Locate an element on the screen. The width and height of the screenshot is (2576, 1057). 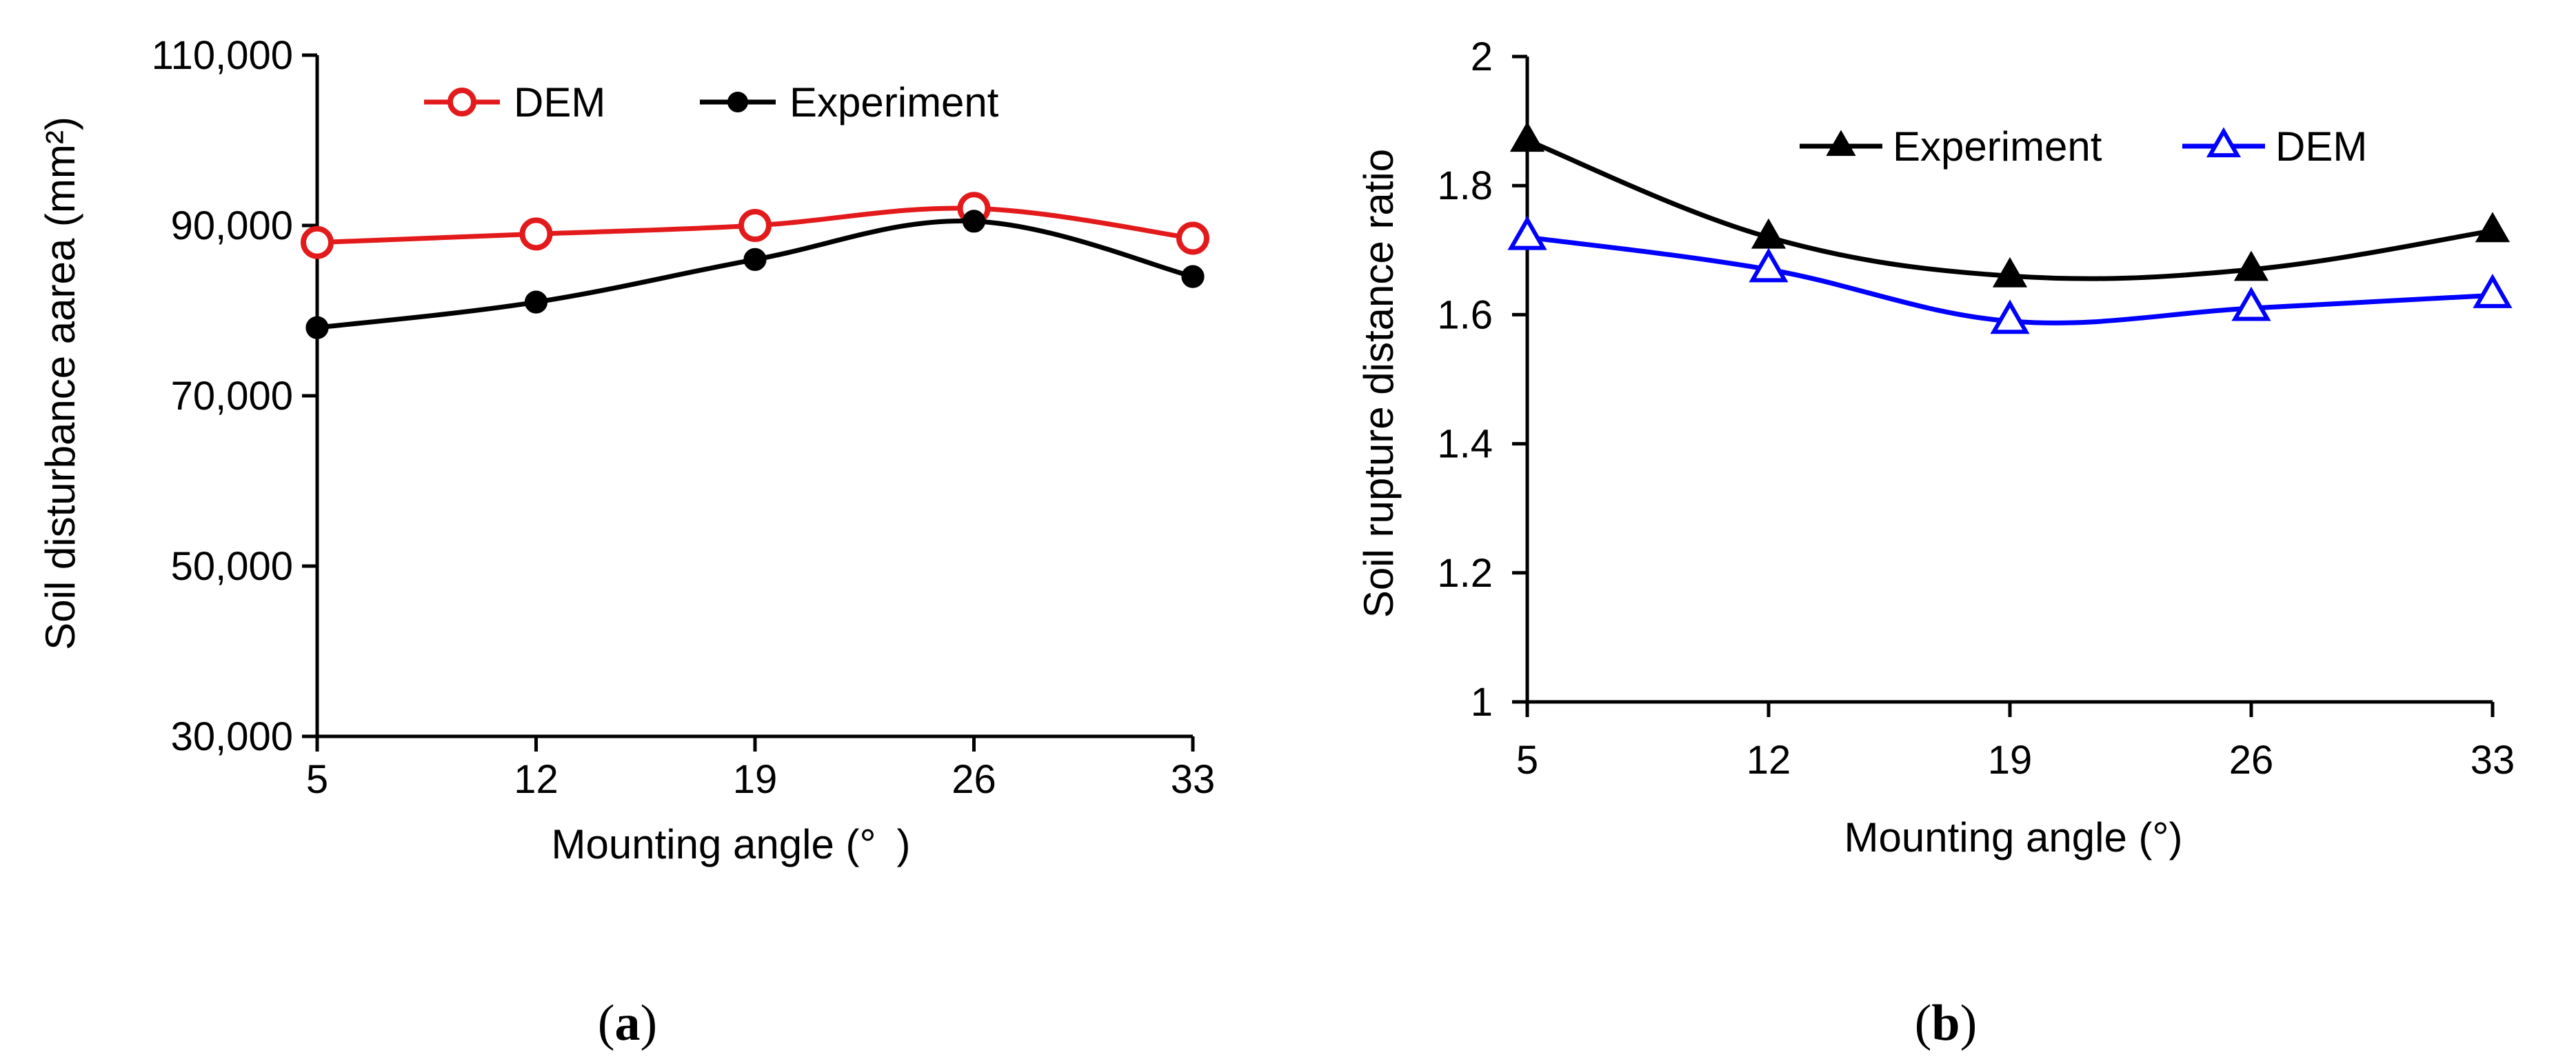
x-tick-label-a: 12 is located at coordinates (536, 780).